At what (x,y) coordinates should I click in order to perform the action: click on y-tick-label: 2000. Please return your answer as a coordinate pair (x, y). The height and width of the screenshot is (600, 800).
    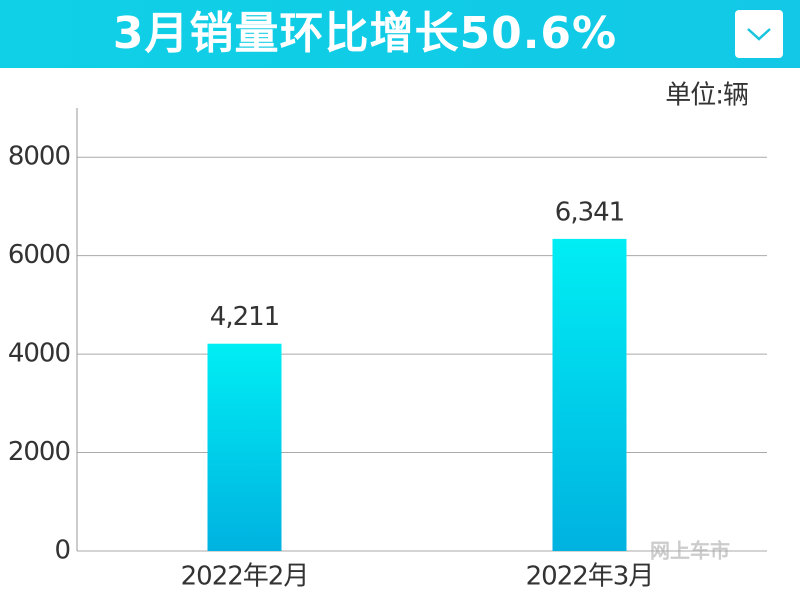
    Looking at the image, I should click on (39, 452).